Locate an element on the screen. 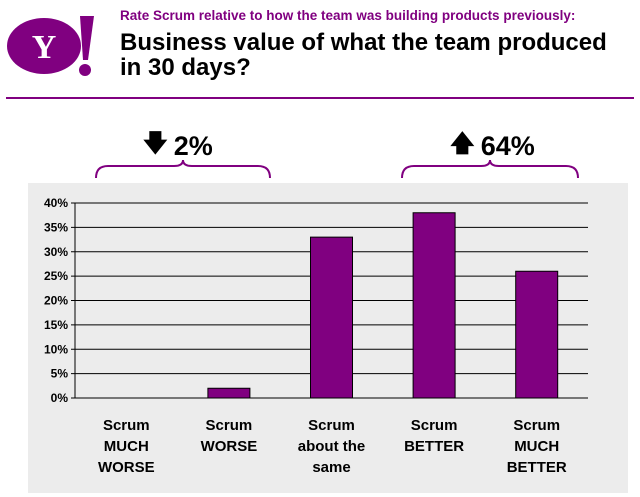 The image size is (640, 497). divider is located at coordinates (320, 98).